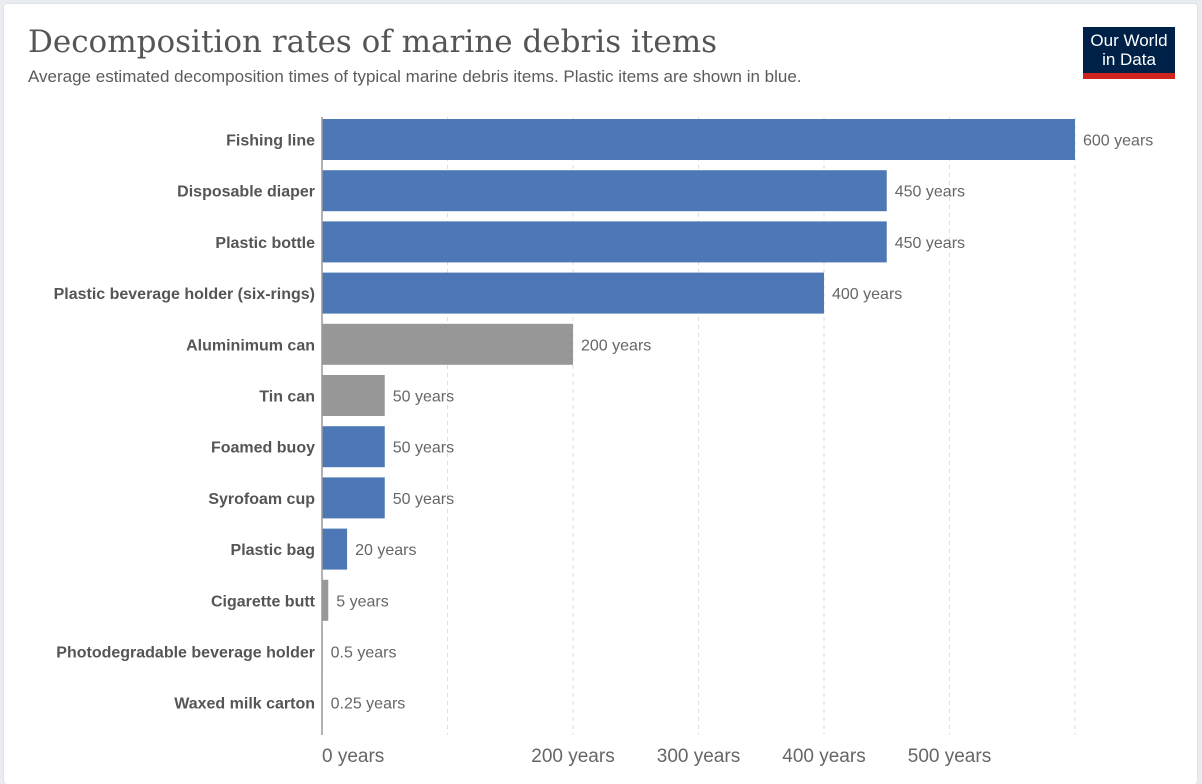 This screenshot has width=1202, height=784. I want to click on x-tick-label: 500 years, so click(949, 756).